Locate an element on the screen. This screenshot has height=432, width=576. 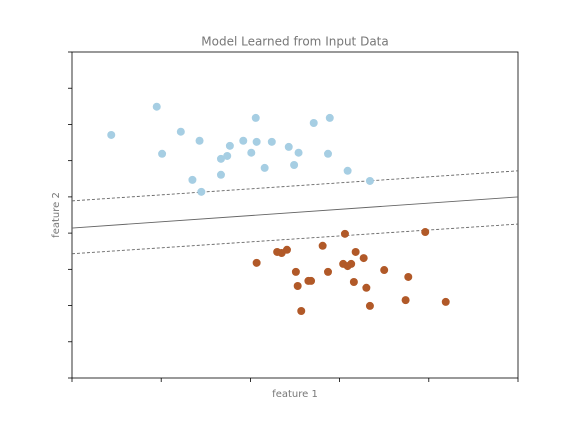
decision-boundary is located at coordinates (295, 212).